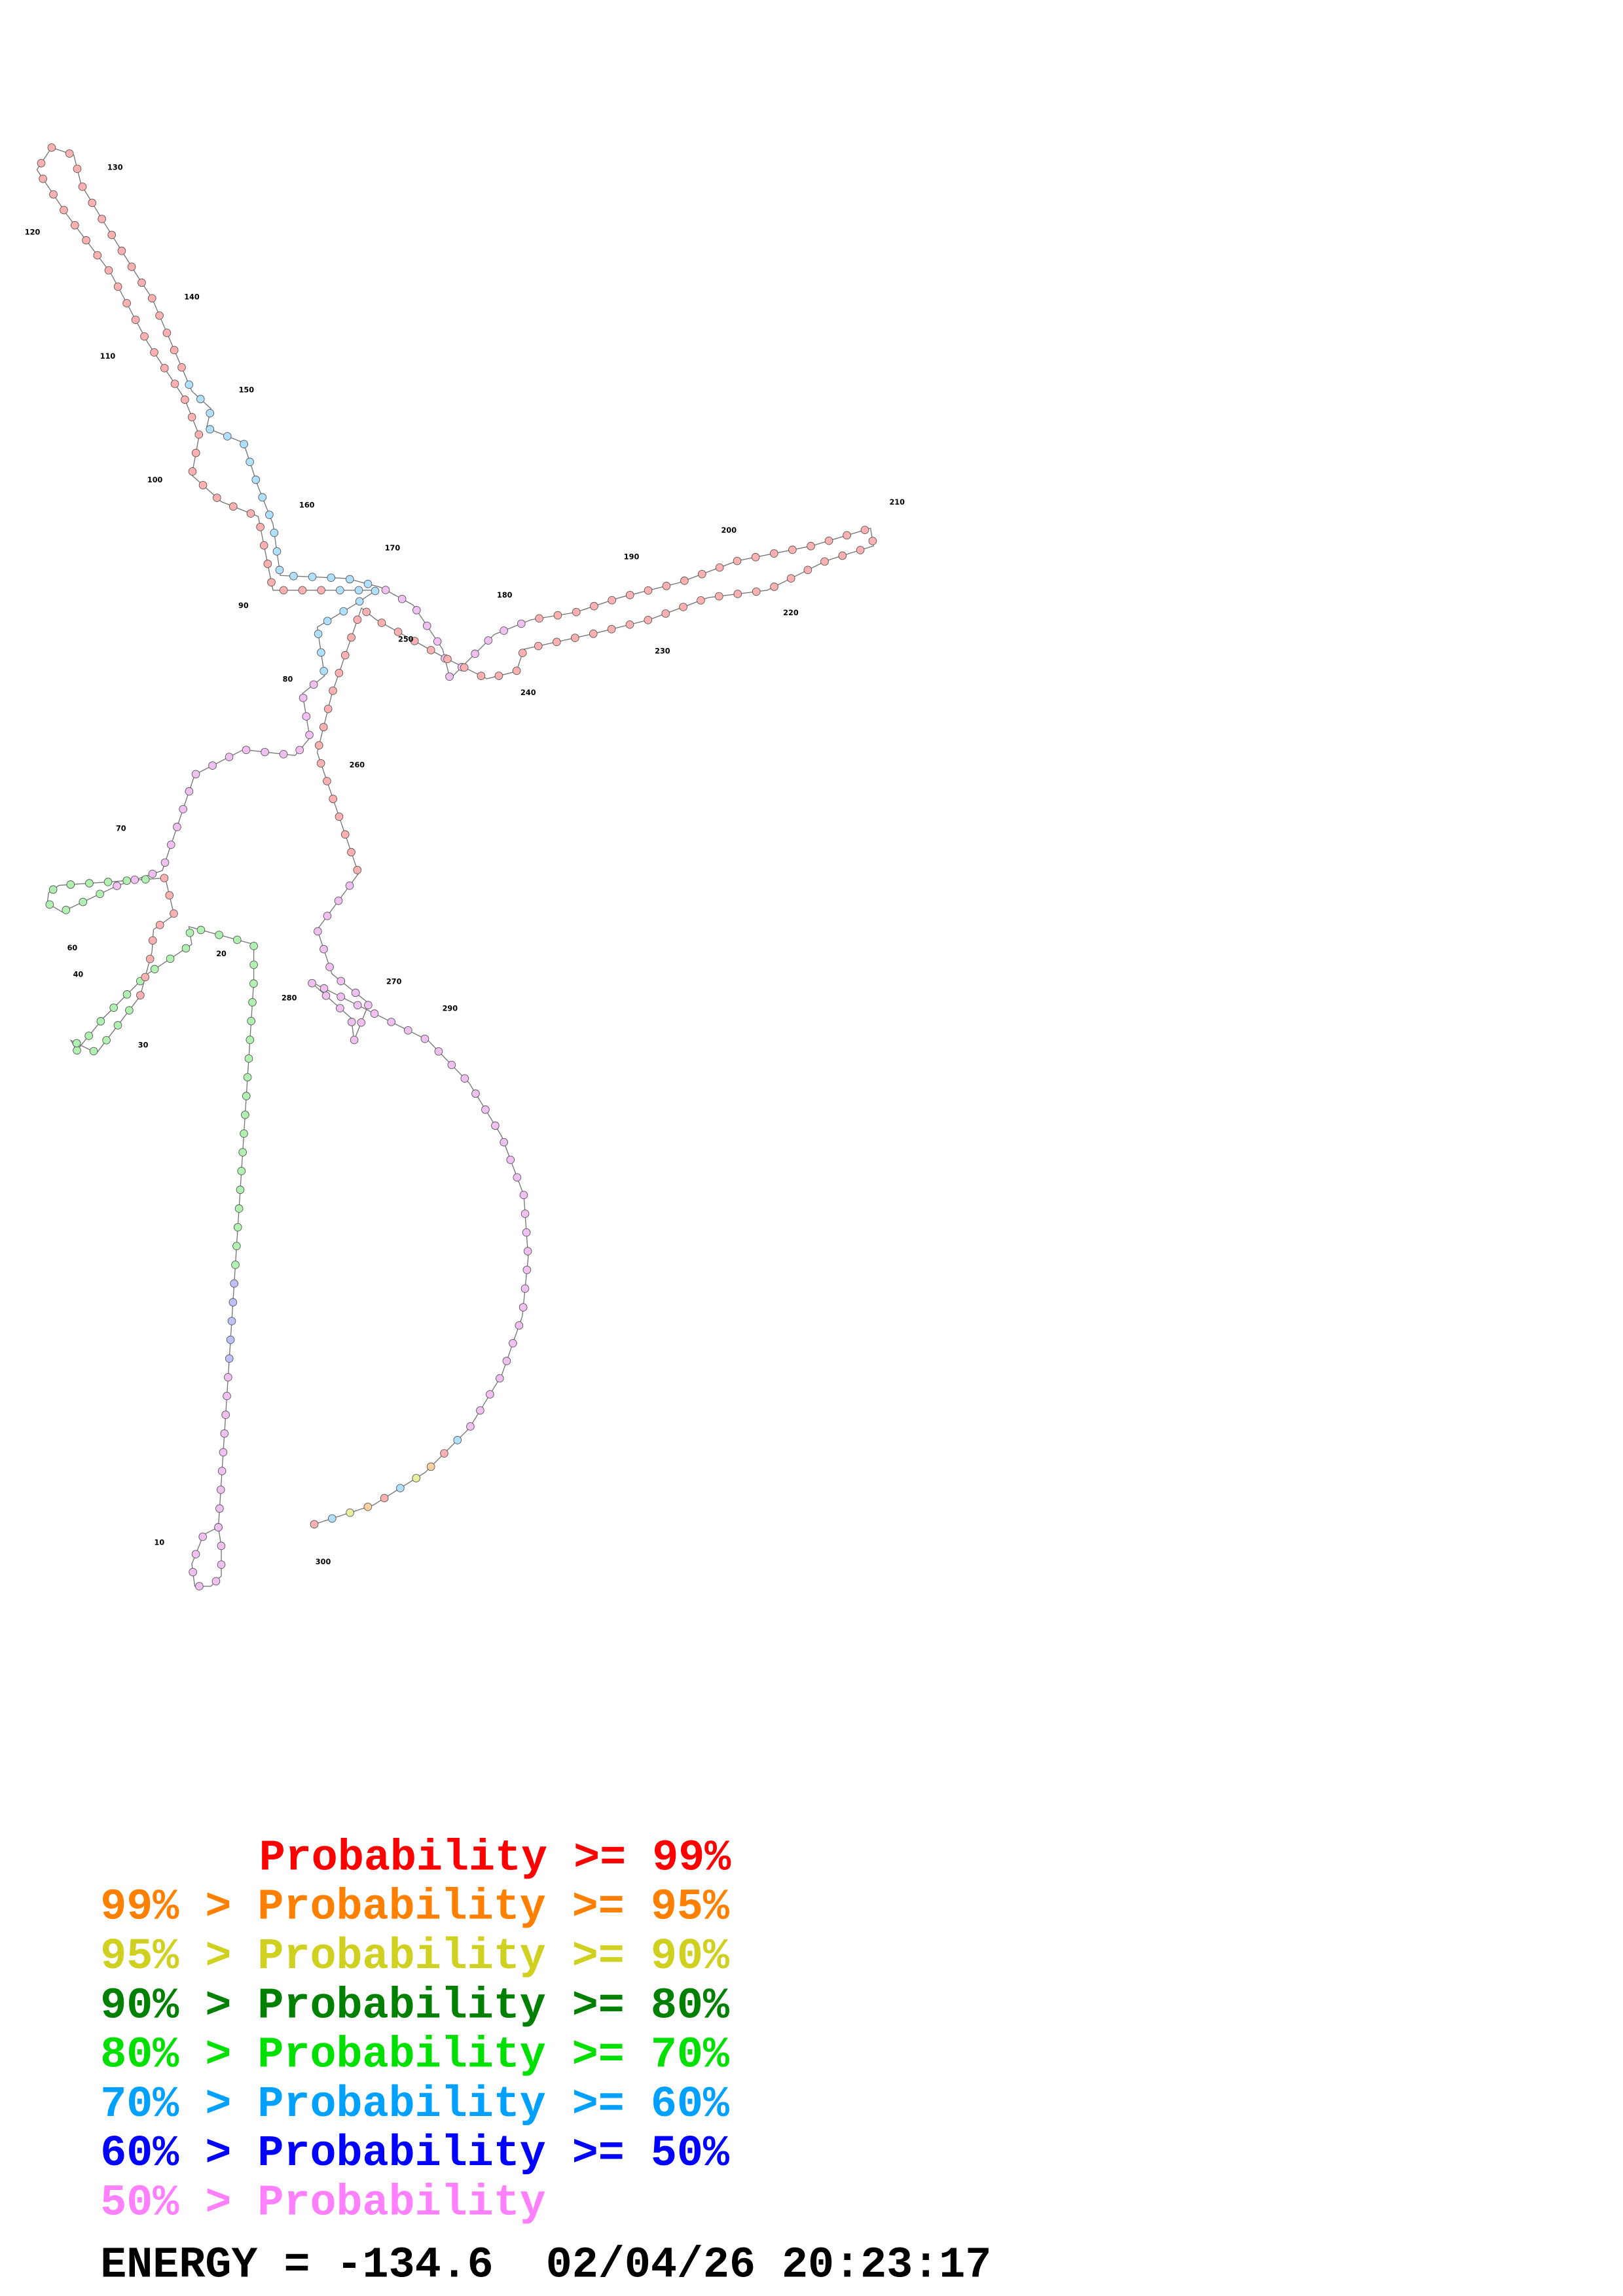  What do you see at coordinates (307, 505) in the screenshot?
I see `position-label: 160` at bounding box center [307, 505].